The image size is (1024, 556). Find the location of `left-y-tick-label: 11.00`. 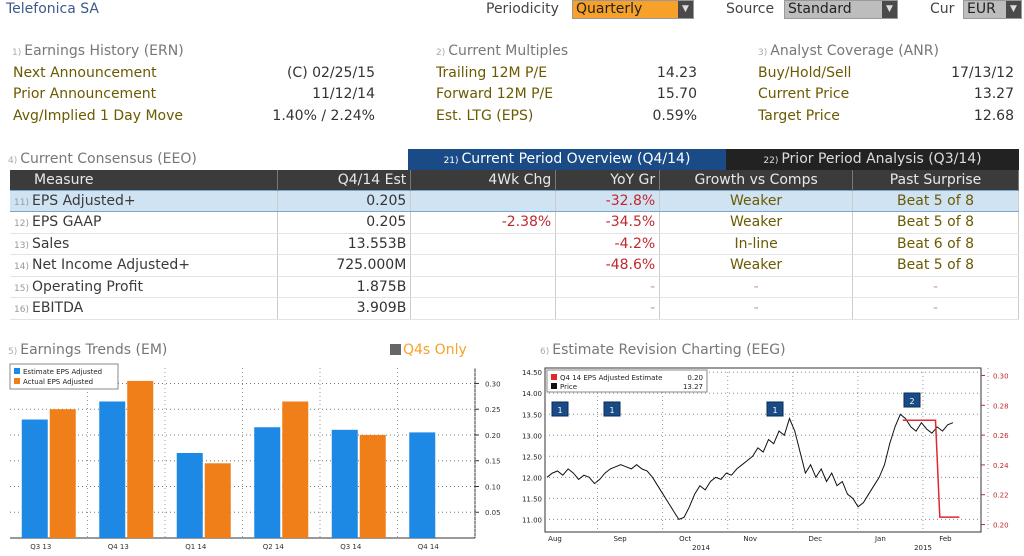

left-y-tick-label: 11.00 is located at coordinates (532, 520).